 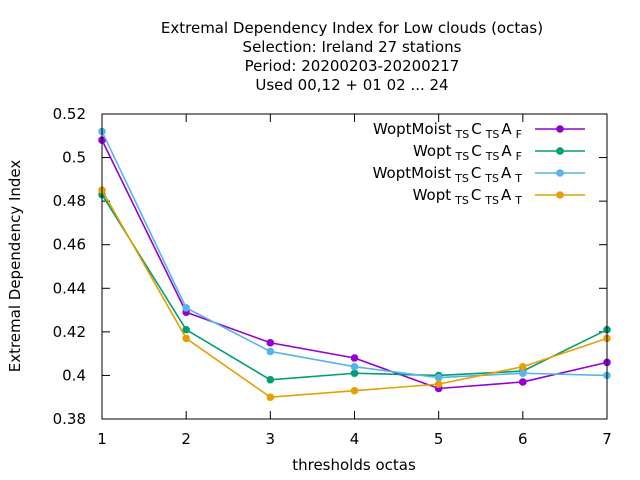 I want to click on legend-entry: WoptMoist TS C TS A F, so click(x=479, y=130).